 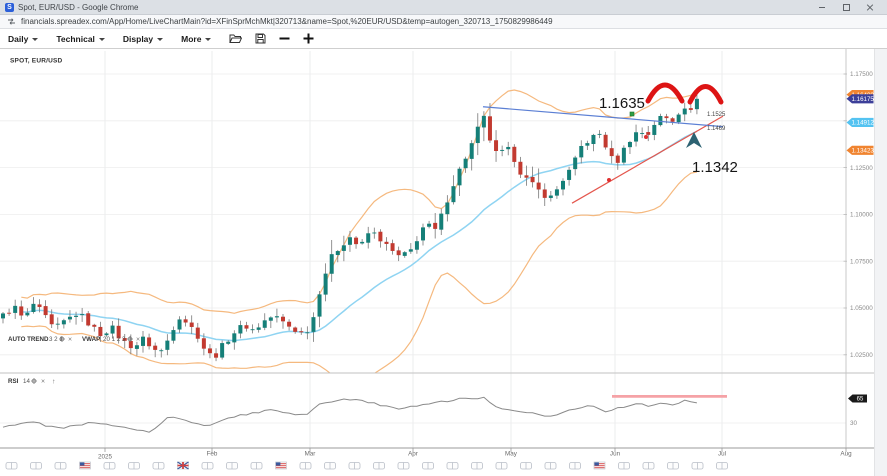 What do you see at coordinates (603, 117) in the screenshot?
I see `falling-resistance` at bounding box center [603, 117].